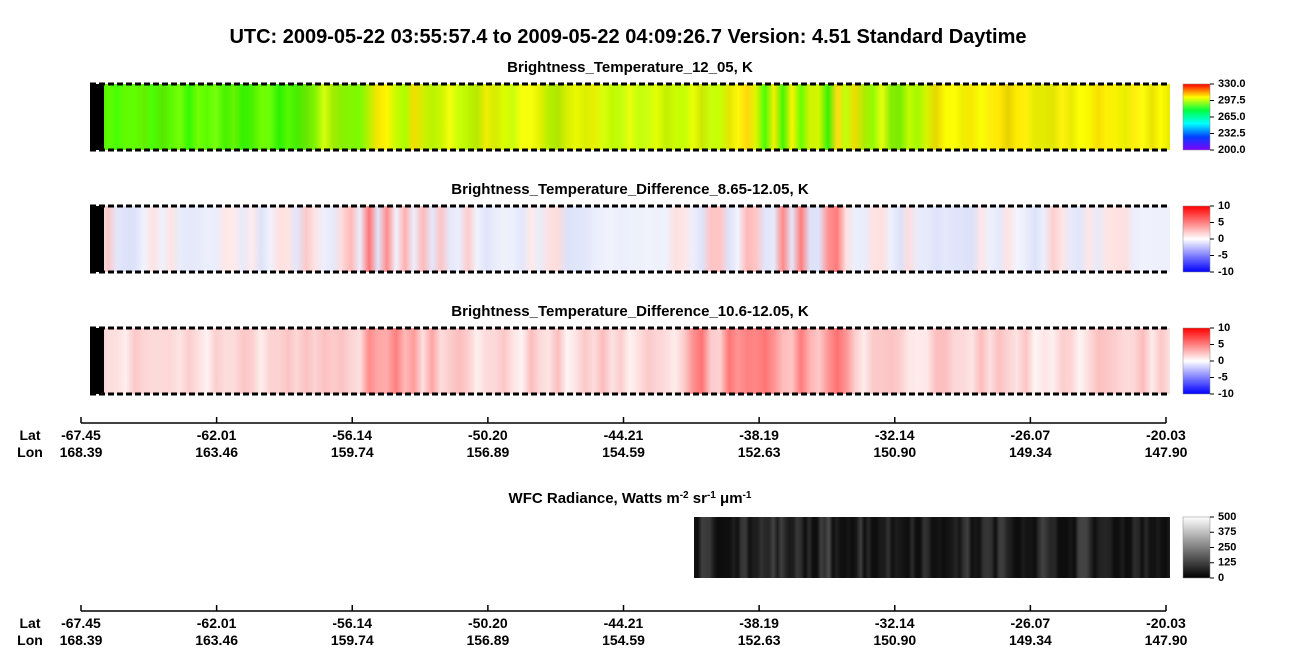  I want to click on title-part: WFC Radiance, Watts m, so click(594, 498).